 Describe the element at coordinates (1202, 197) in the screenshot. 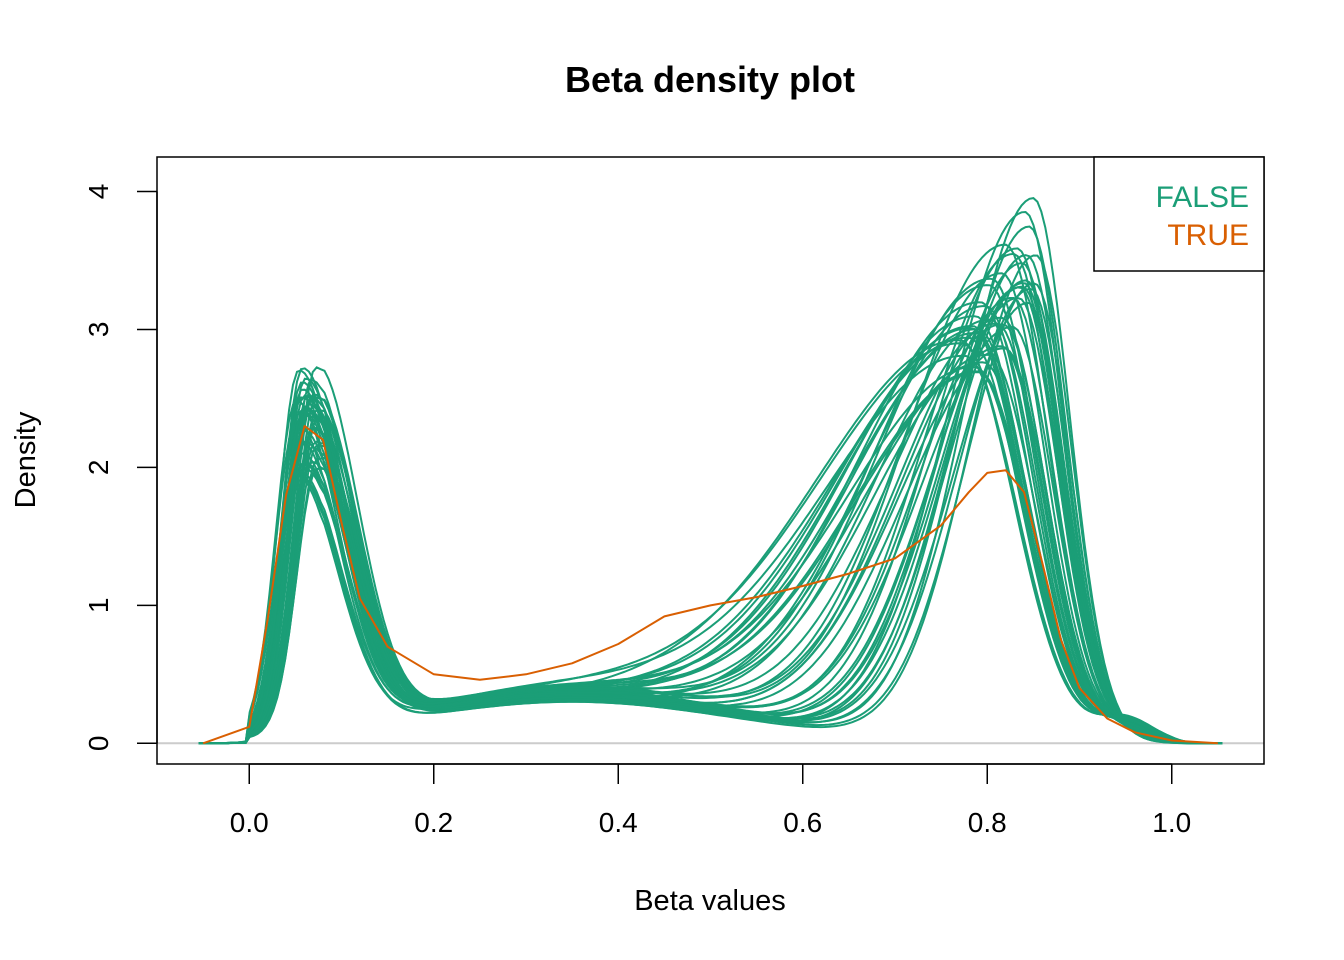

I see `legend-entry: FALSE` at that location.